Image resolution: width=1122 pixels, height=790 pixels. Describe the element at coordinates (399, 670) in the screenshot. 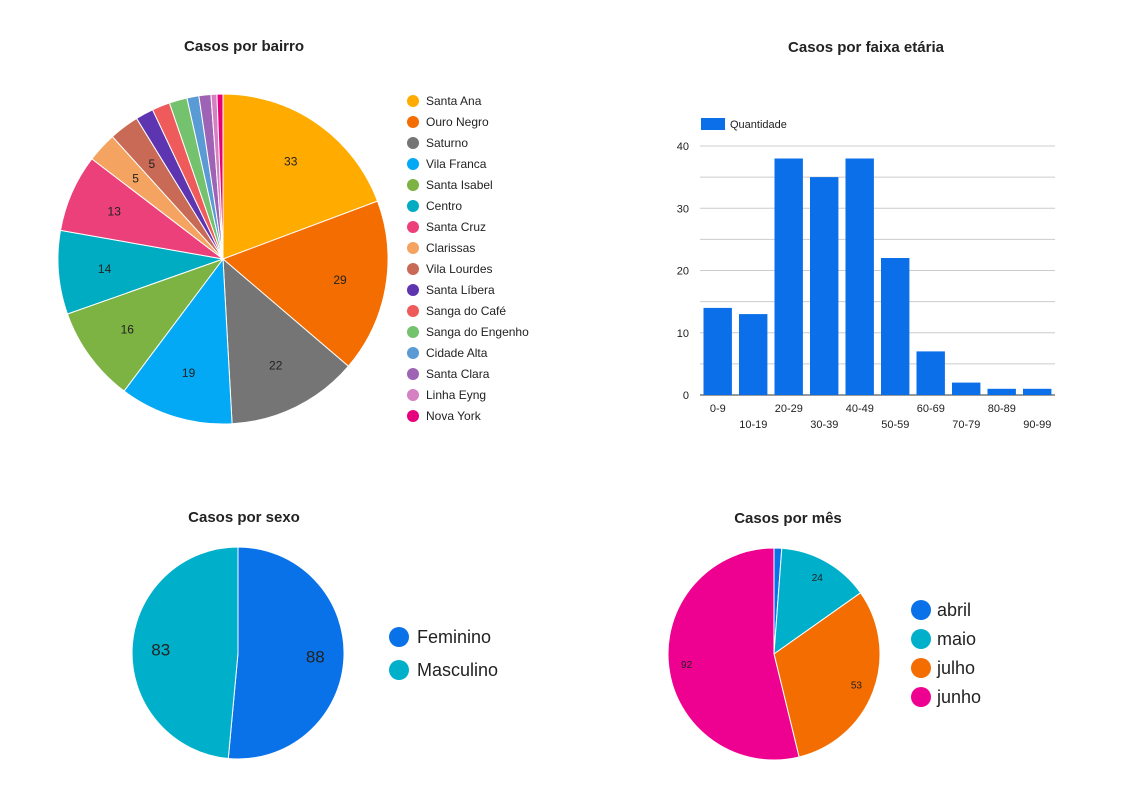

I see `legend-marker-masculino` at that location.